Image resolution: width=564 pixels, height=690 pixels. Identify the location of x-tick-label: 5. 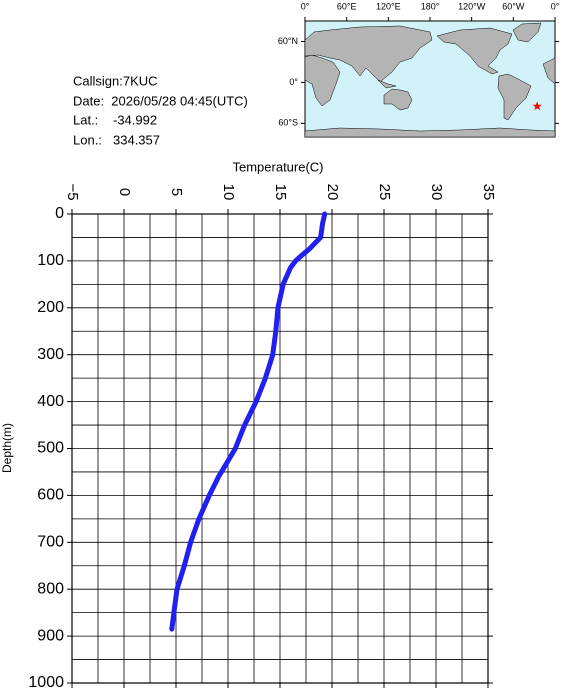
(176, 192).